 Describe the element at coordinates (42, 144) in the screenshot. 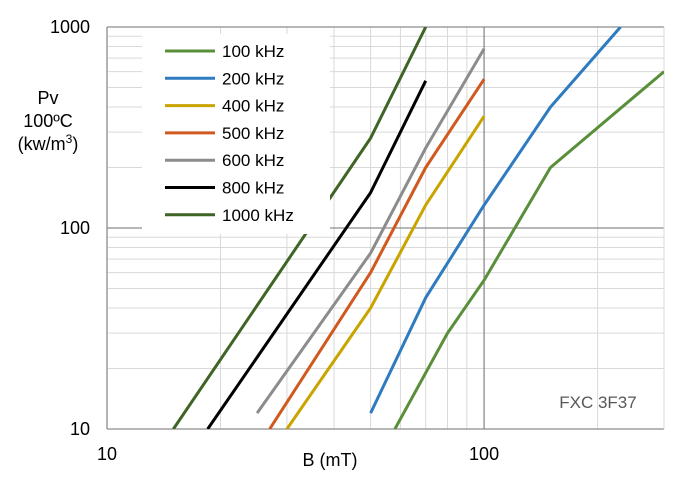

I see `y-axis-title-units: (kw/m` at that location.